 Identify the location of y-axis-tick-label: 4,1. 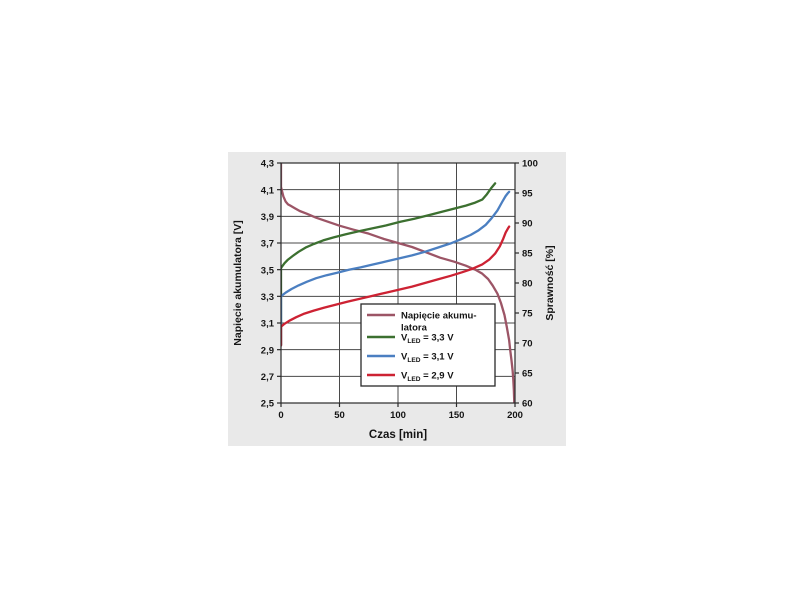
(268, 190).